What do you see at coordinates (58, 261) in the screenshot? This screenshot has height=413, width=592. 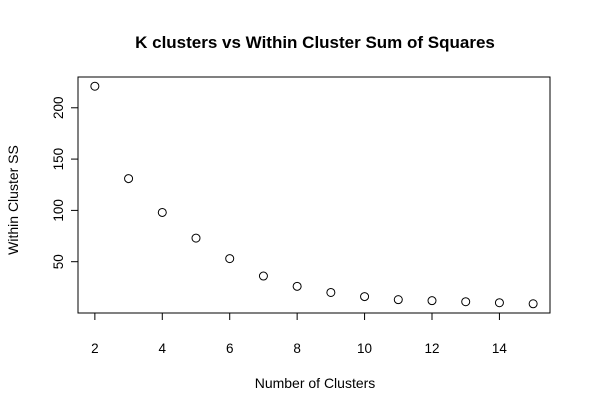 I see `y-tick-label: 50` at bounding box center [58, 261].